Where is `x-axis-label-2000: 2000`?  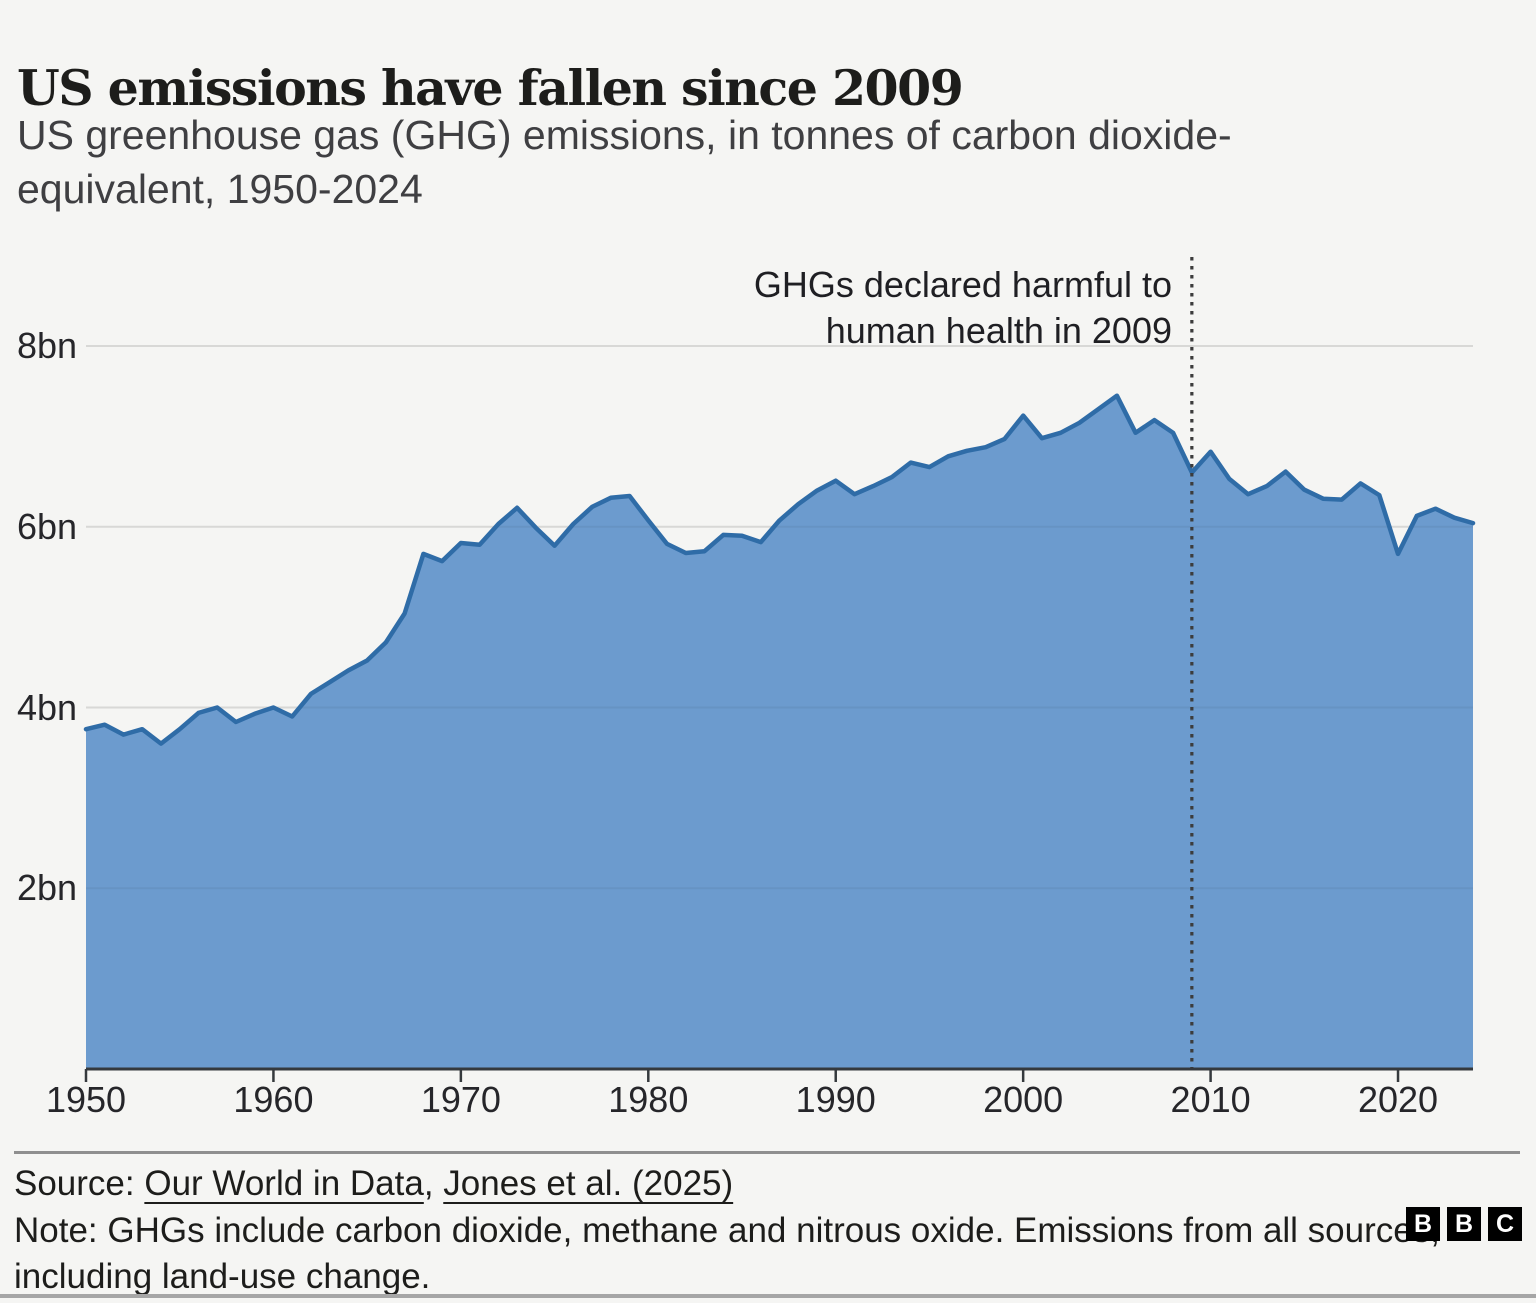 x-axis-label-2000: 2000 is located at coordinates (1023, 1099).